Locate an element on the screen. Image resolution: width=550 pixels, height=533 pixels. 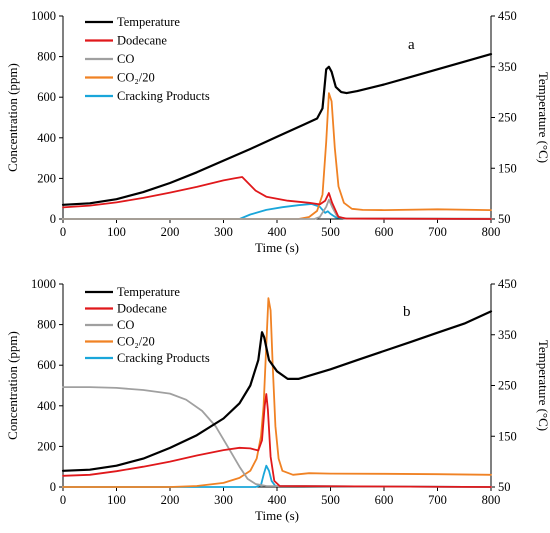
panel-label: b is located at coordinates (407, 312).